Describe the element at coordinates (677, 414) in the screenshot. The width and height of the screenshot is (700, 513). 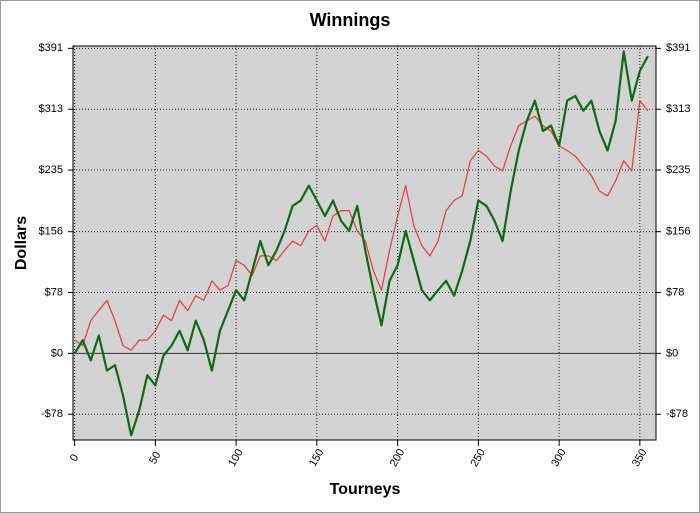
I see `y2-tick-label: -$78` at that location.